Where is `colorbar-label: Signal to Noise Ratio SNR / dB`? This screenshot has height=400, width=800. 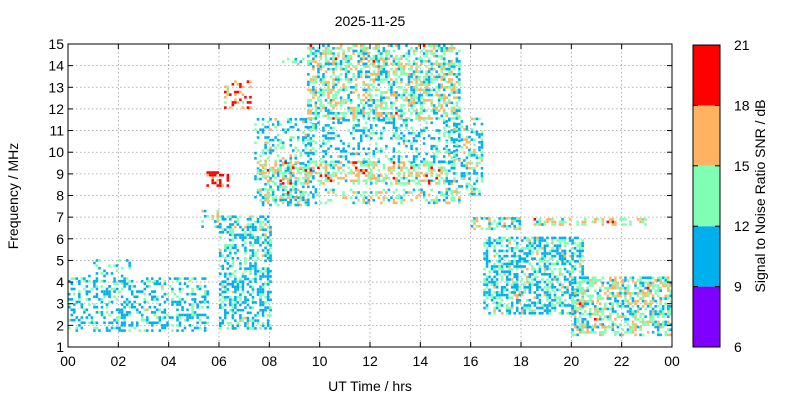 colorbar-label: Signal to Noise Ratio SNR / dB is located at coordinates (760, 196).